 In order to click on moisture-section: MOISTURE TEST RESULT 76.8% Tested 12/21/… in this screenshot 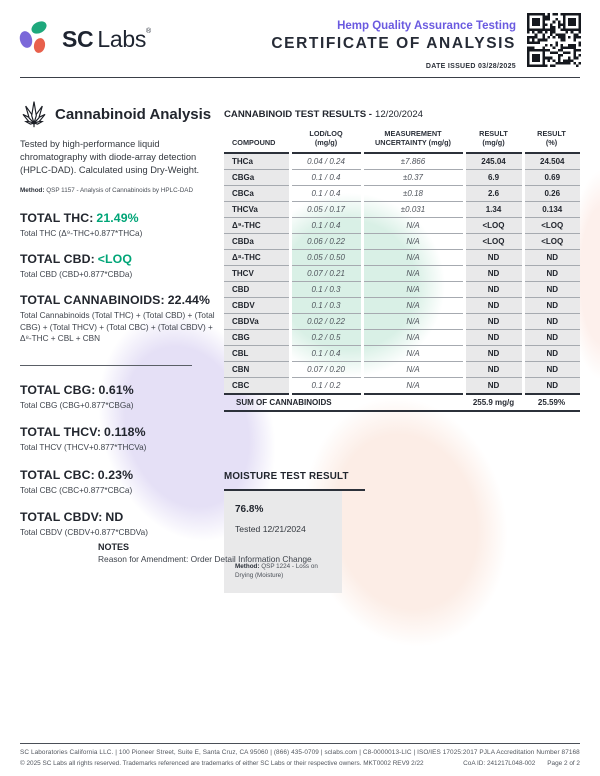, I will do `click(402, 529)`.